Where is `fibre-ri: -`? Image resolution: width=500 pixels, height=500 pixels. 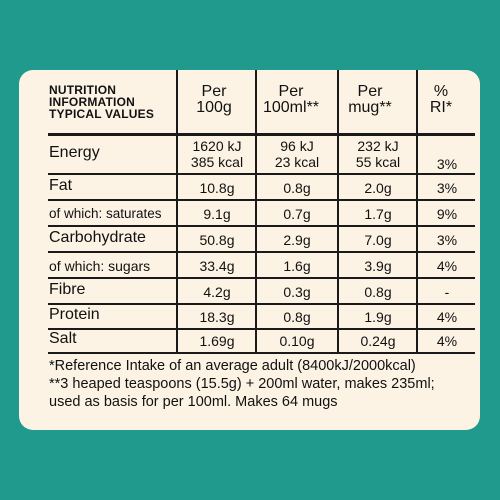
fibre-ri: - is located at coordinates (447, 292).